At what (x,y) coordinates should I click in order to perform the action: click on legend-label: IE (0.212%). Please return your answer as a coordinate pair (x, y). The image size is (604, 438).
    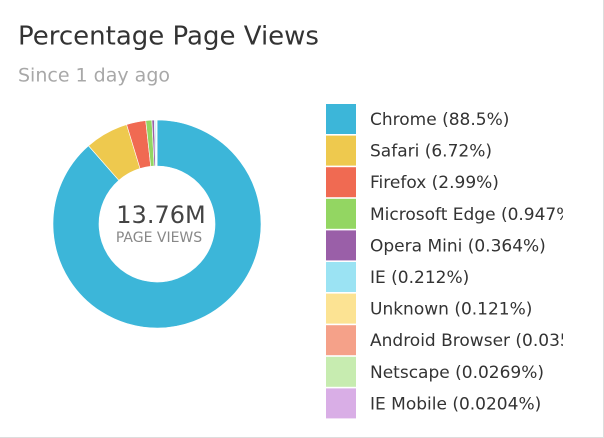
    Looking at the image, I should click on (419, 278).